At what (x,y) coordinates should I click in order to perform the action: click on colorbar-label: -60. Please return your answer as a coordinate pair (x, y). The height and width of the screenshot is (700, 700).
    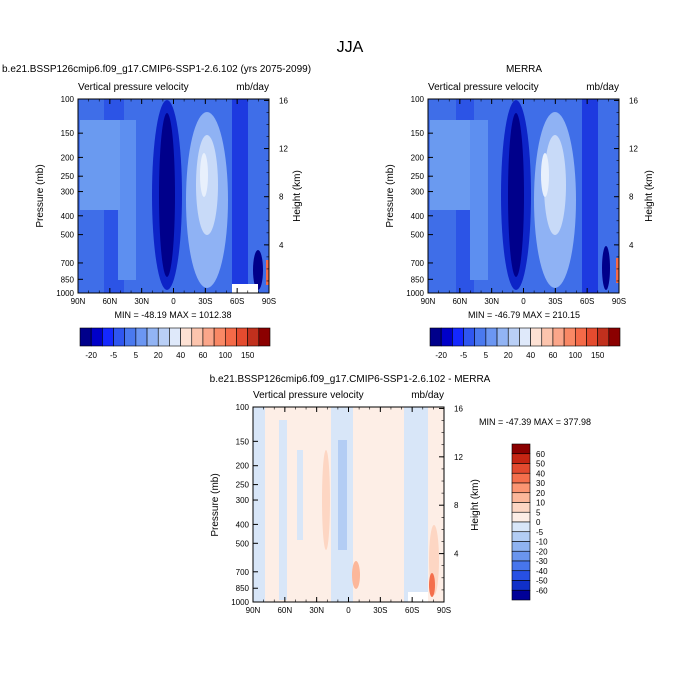
    Looking at the image, I should click on (542, 590).